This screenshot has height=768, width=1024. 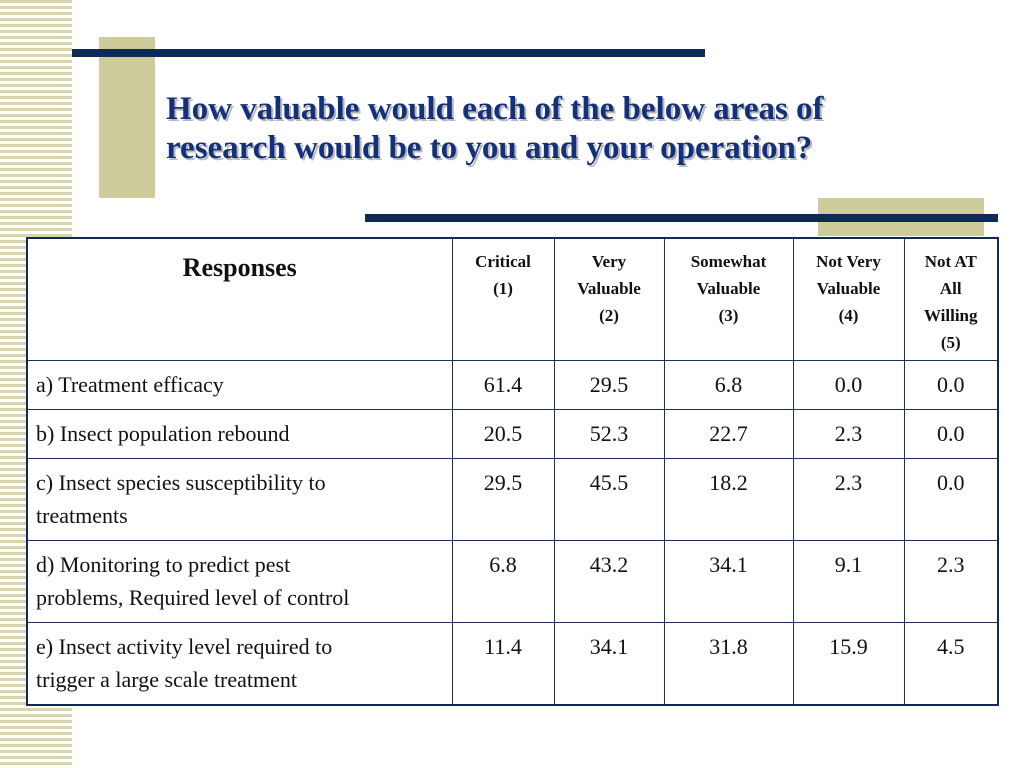 What do you see at coordinates (848, 581) in the screenshot?
I see `cell-not-very-valuable: 9.1` at bounding box center [848, 581].